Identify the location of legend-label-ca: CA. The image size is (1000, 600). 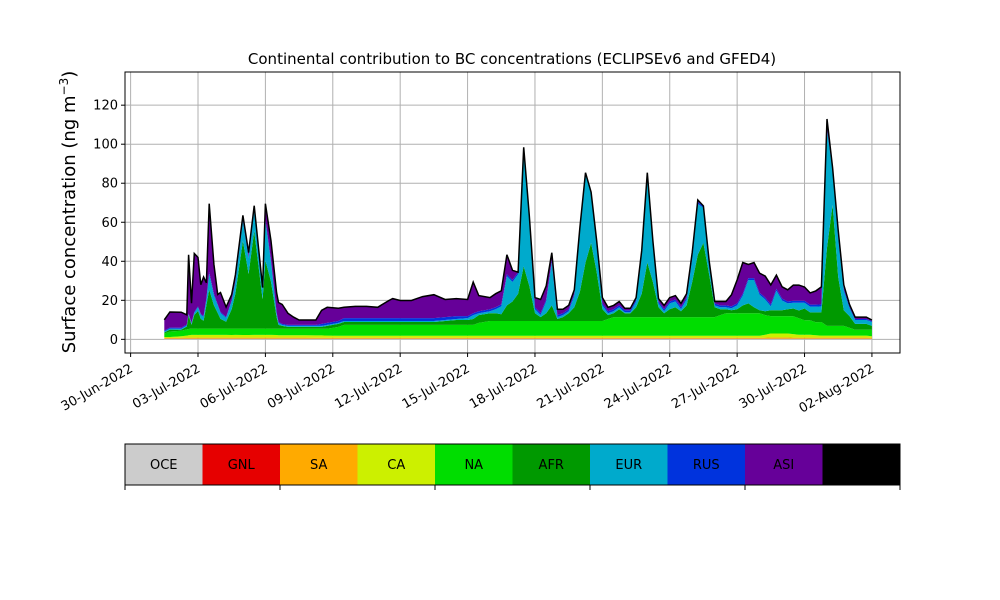
(396, 465).